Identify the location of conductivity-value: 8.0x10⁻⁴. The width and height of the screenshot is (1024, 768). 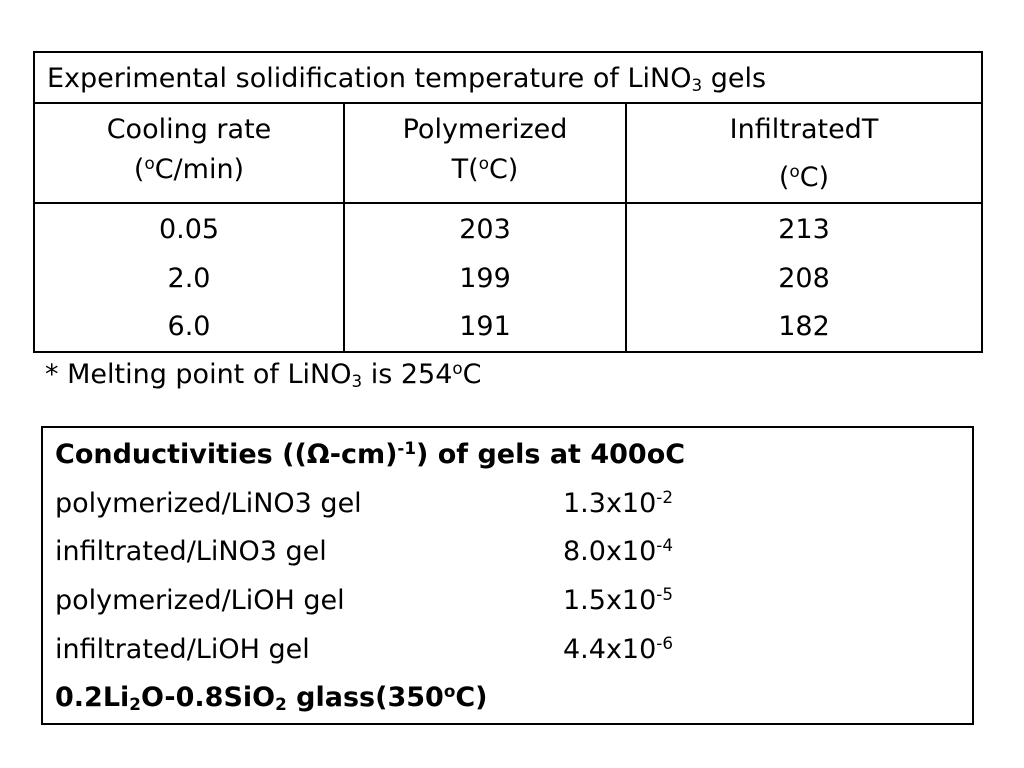
(618, 552).